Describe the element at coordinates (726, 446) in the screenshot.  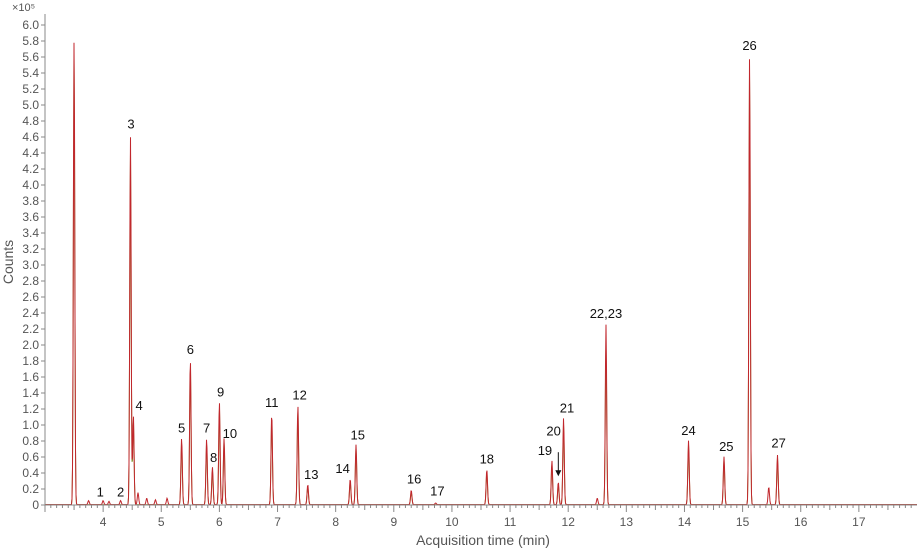
I see `peak-label: 25` at that location.